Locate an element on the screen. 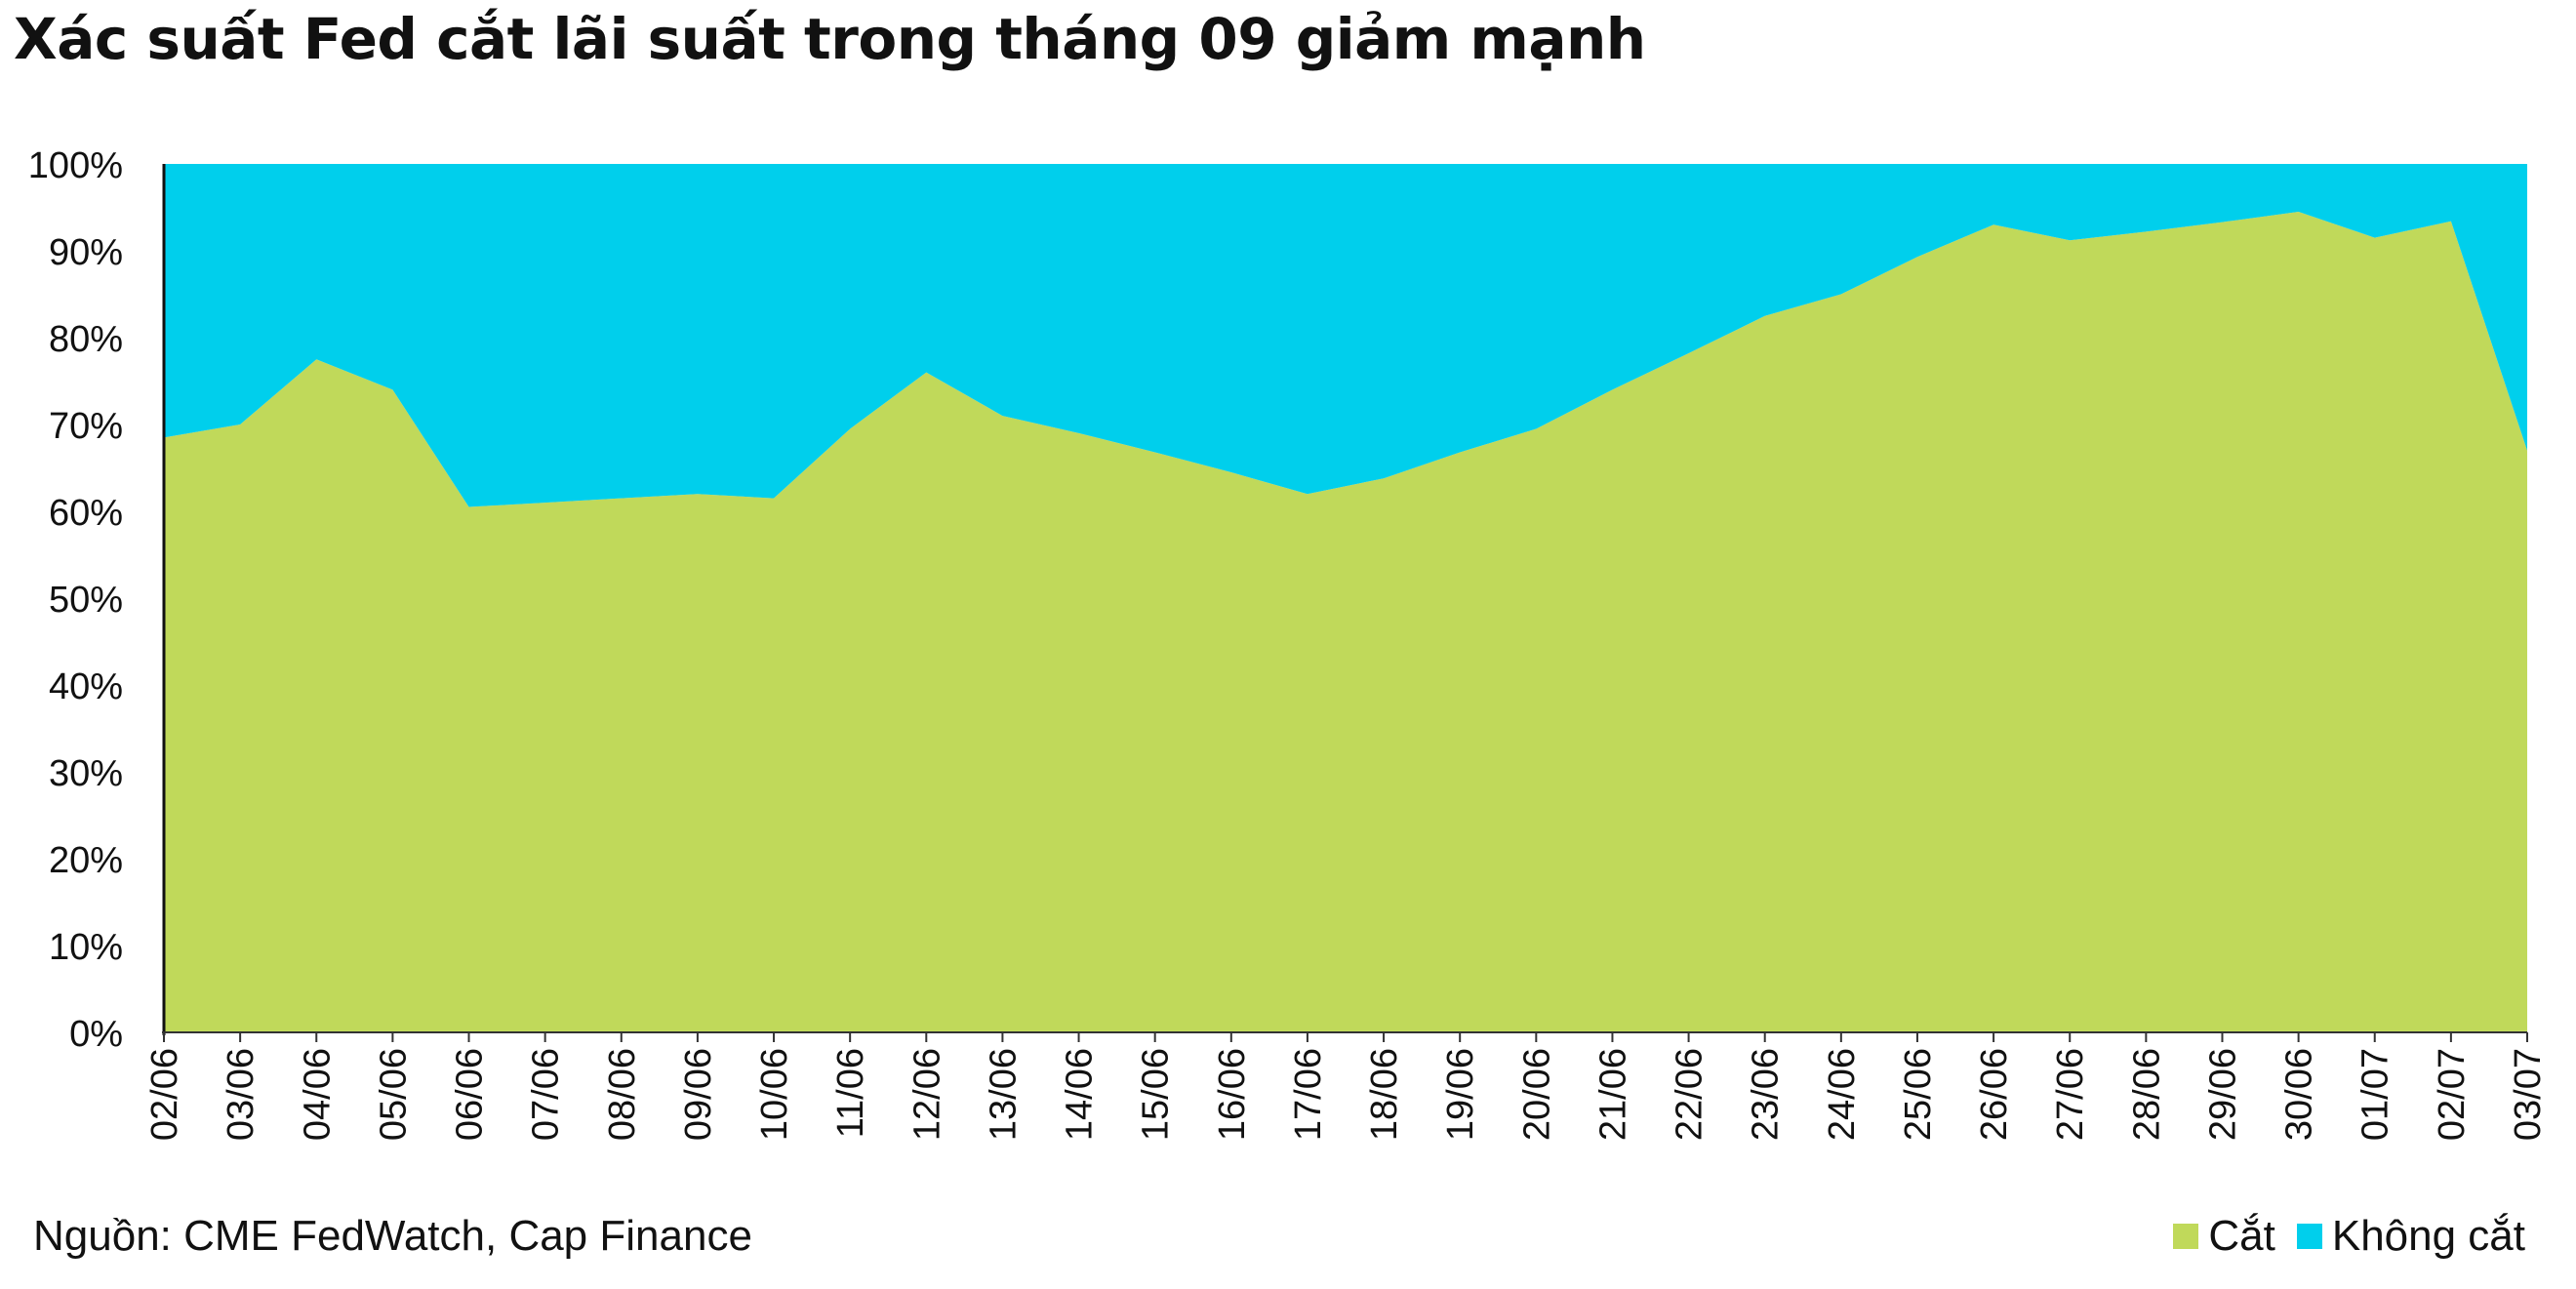 This screenshot has height=1289, width=2576. x-tick-label: 25/06 is located at coordinates (1918, 1094).